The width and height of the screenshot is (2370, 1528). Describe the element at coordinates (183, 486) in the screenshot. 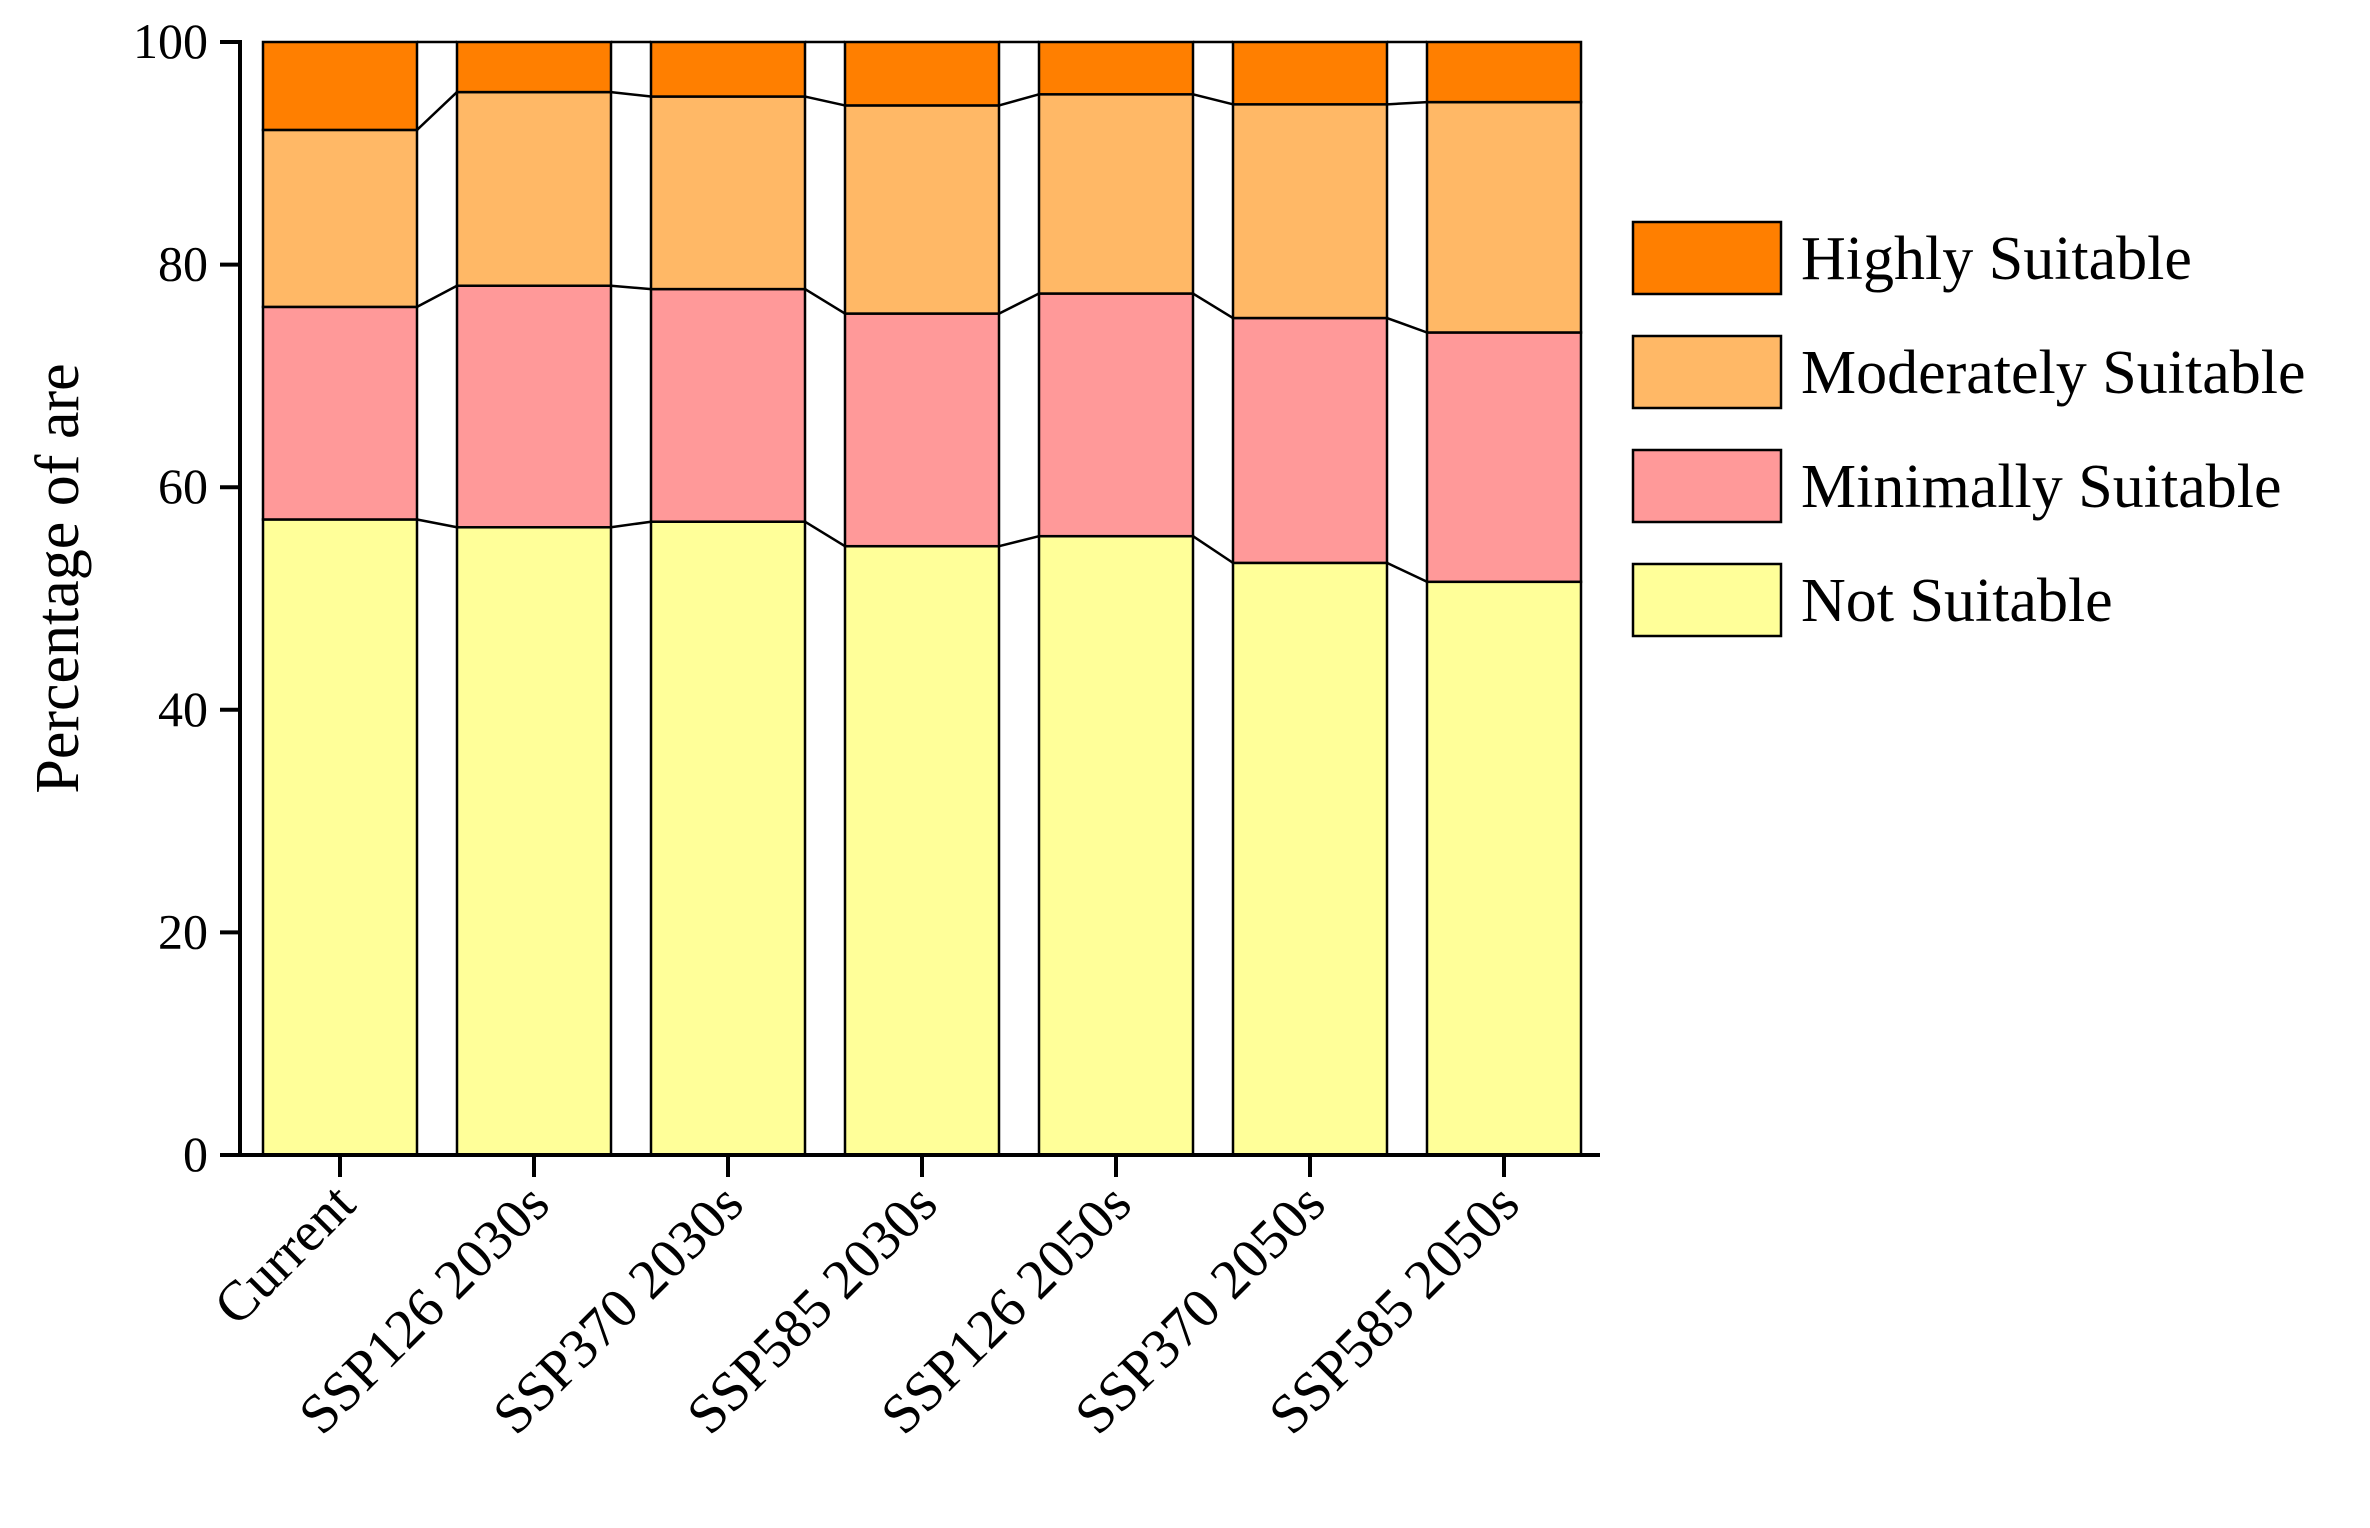

I see `y-tick-label-60: 60` at that location.